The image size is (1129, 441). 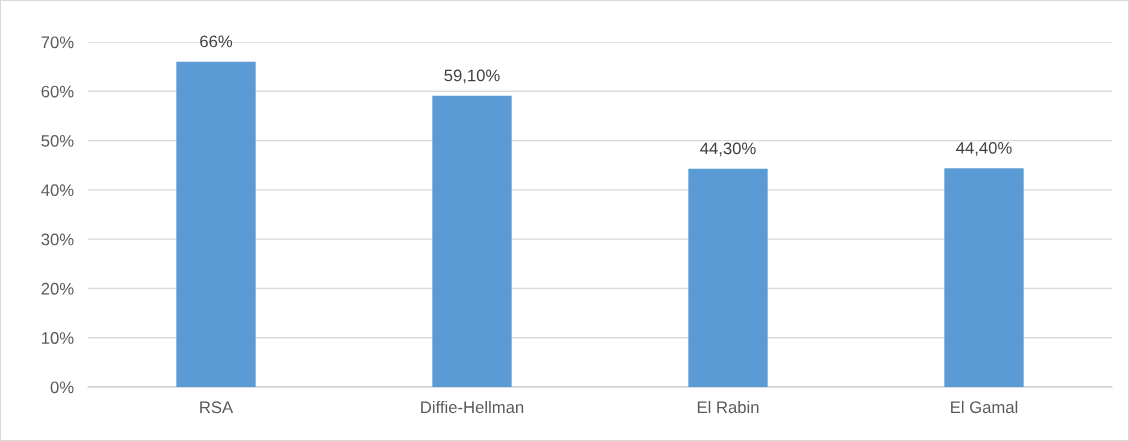 What do you see at coordinates (472, 407) in the screenshot?
I see `x-tick-label: Diffie-Hellman` at bounding box center [472, 407].